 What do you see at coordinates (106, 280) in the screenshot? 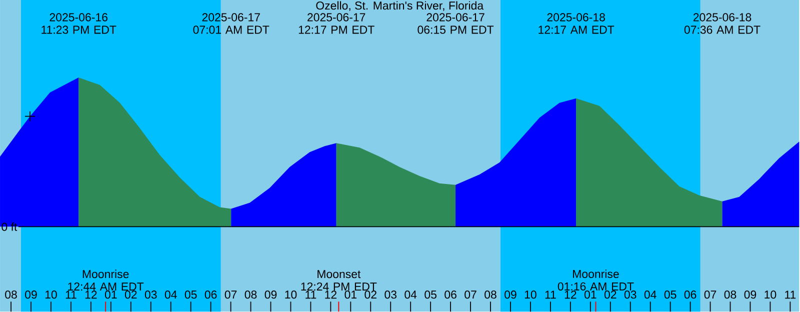
I see `ref-line-label: Moonrise 12:44 AM EDT` at bounding box center [106, 280].